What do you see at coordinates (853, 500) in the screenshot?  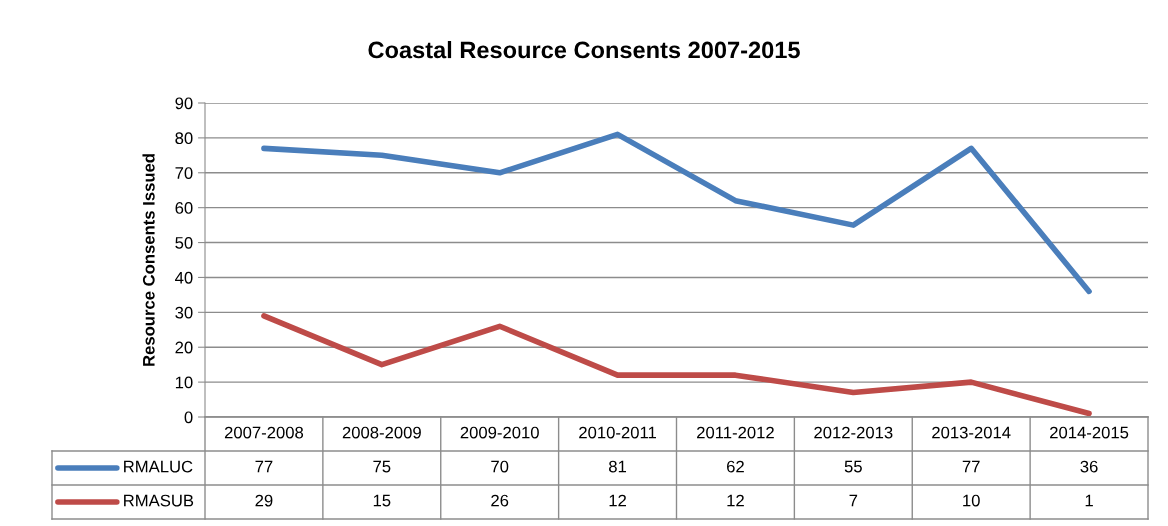 I see `data-label: 7` at bounding box center [853, 500].